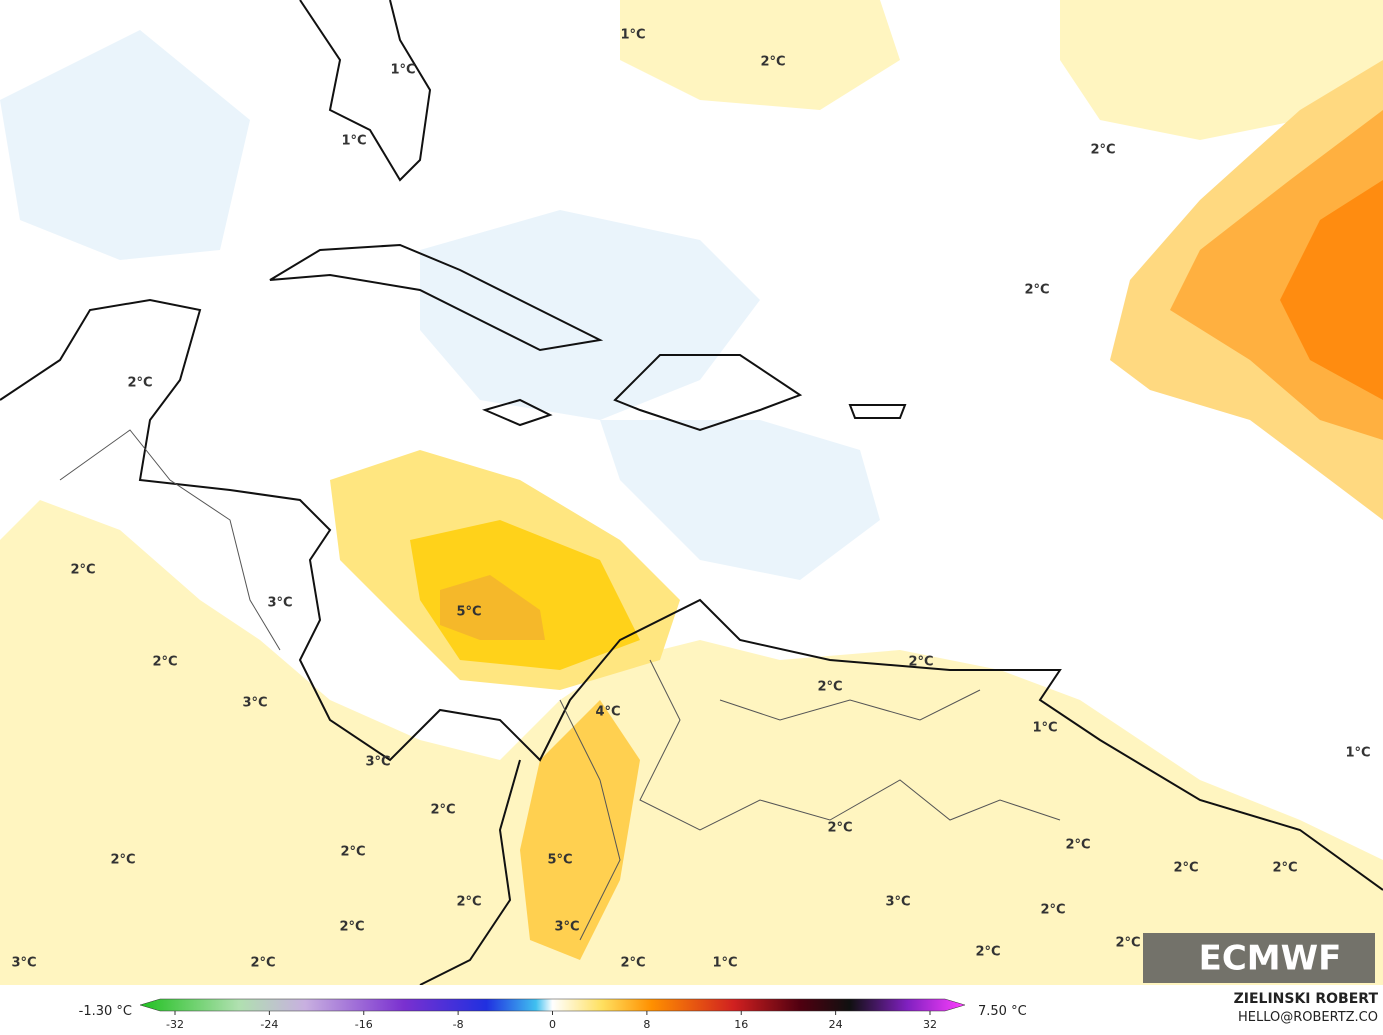 Image resolution: width=1383 pixels, height=1035 pixels. What do you see at coordinates (269, 1024) in the screenshot?
I see `colorbar-tick-label: -24` at bounding box center [269, 1024].